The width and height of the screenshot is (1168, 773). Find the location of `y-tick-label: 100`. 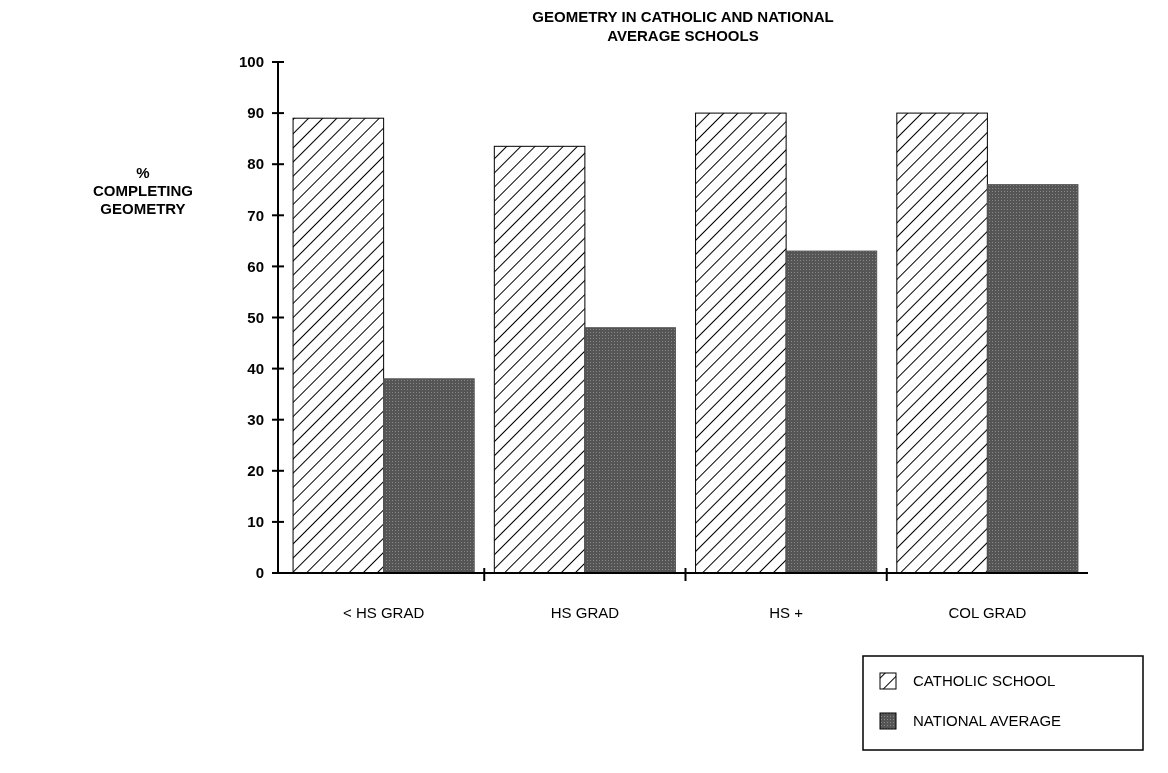

y-tick-label: 100 is located at coordinates (251, 62).